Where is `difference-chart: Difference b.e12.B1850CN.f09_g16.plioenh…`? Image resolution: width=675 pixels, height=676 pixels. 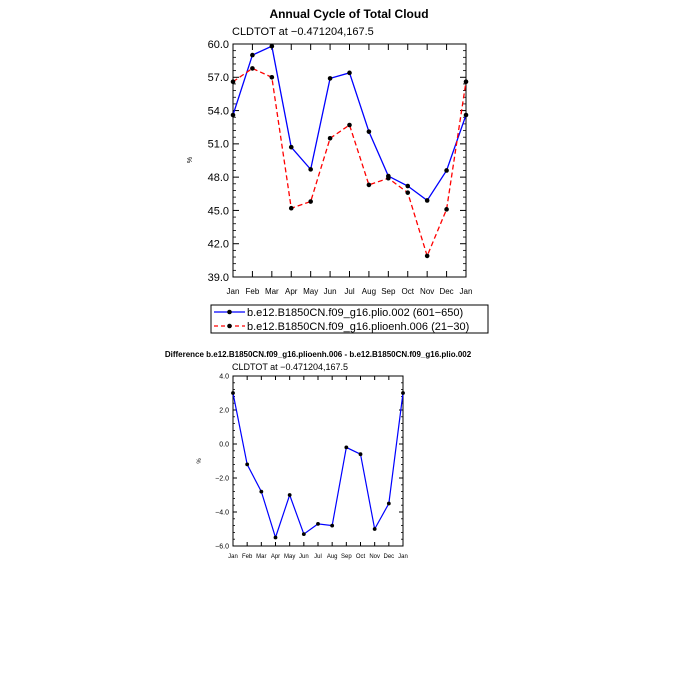 difference-chart: Difference b.e12.B1850CN.f09_g16.plioenh… is located at coordinates (318, 455).